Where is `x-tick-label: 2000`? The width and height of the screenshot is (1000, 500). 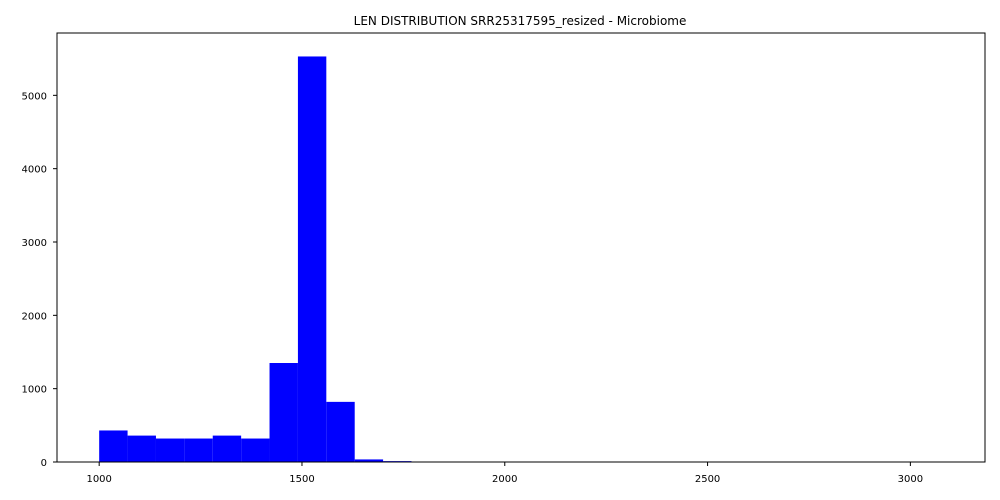
x-tick-label: 2000 is located at coordinates (504, 479).